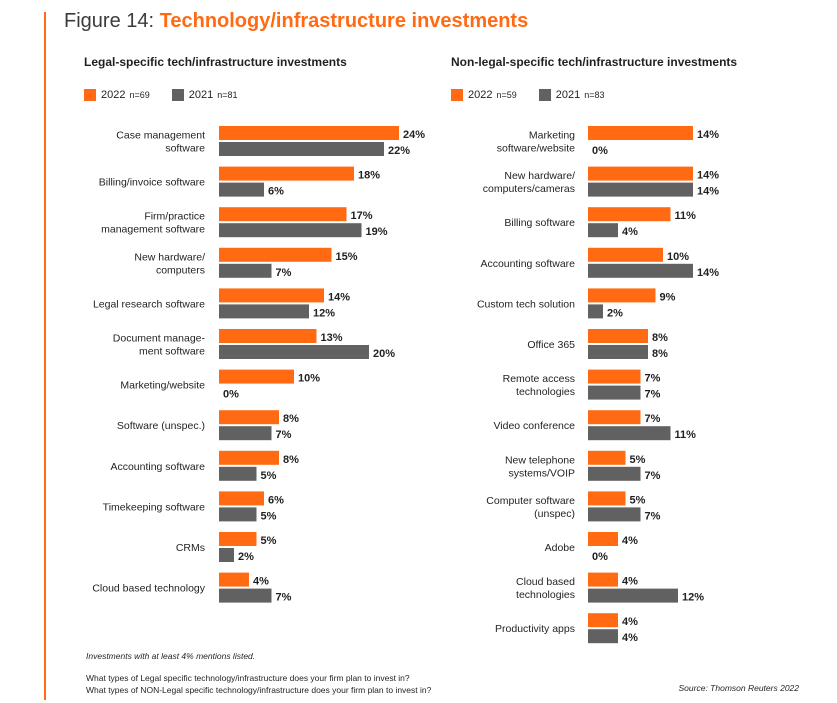 The height and width of the screenshot is (703, 837). What do you see at coordinates (693, 598) in the screenshot?
I see `non-legal-value-label-2021: 12%` at bounding box center [693, 598].